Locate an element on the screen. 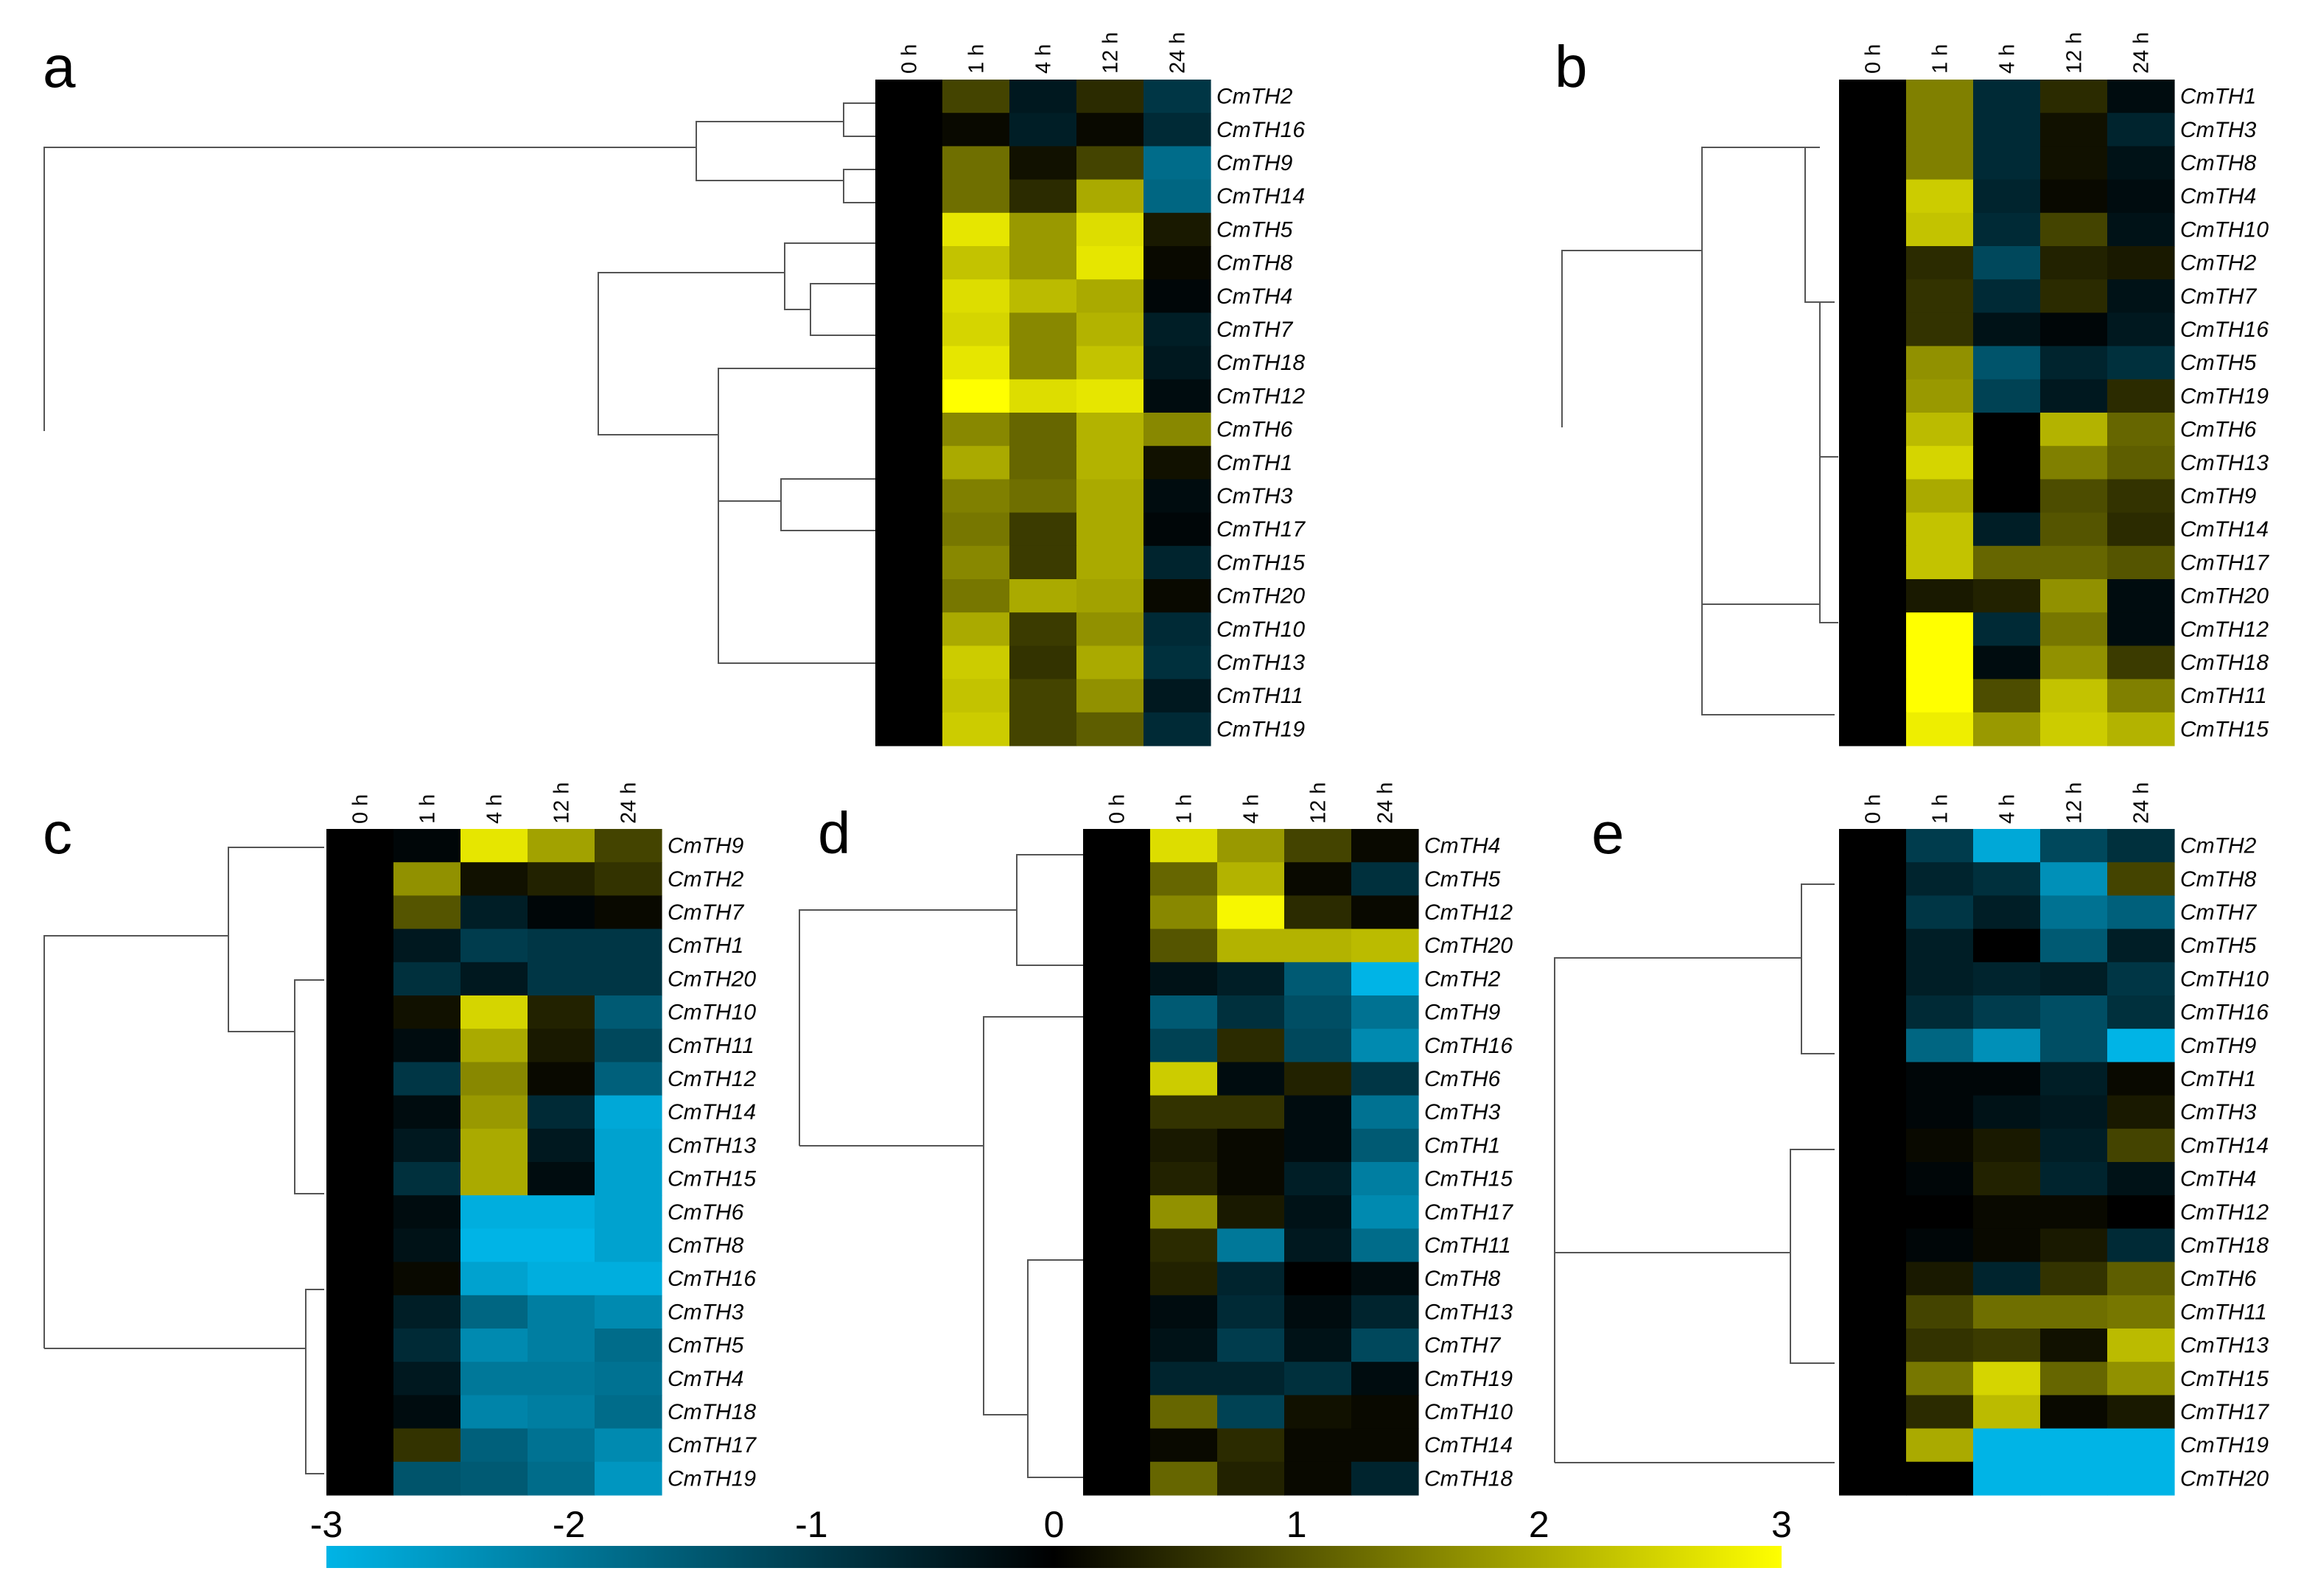 The image size is (2315, 1596). panel-letter: d is located at coordinates (834, 833).